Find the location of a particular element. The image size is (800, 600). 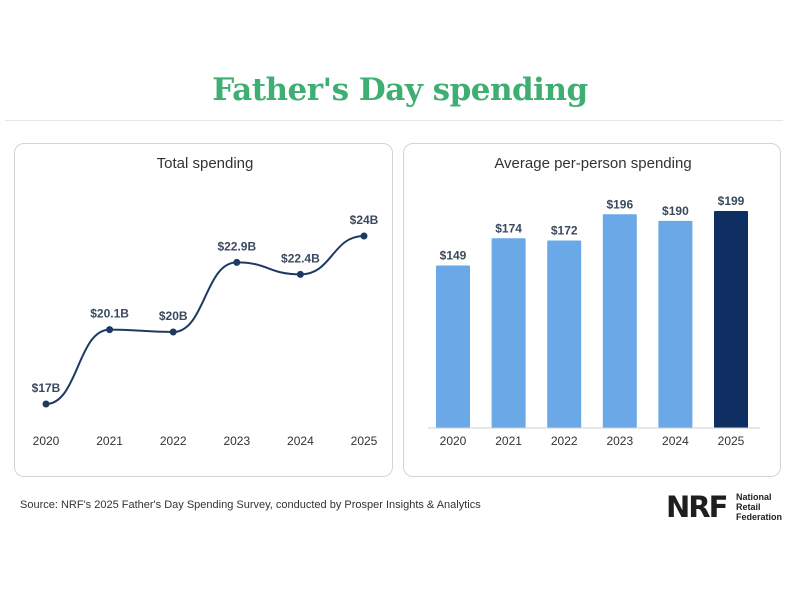

data-label: $20.1B is located at coordinates (109, 314).